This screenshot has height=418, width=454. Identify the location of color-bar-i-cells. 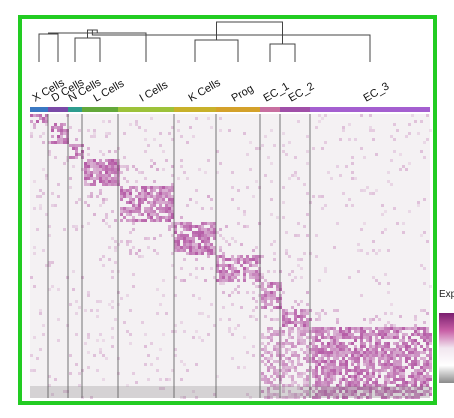
(146, 109).